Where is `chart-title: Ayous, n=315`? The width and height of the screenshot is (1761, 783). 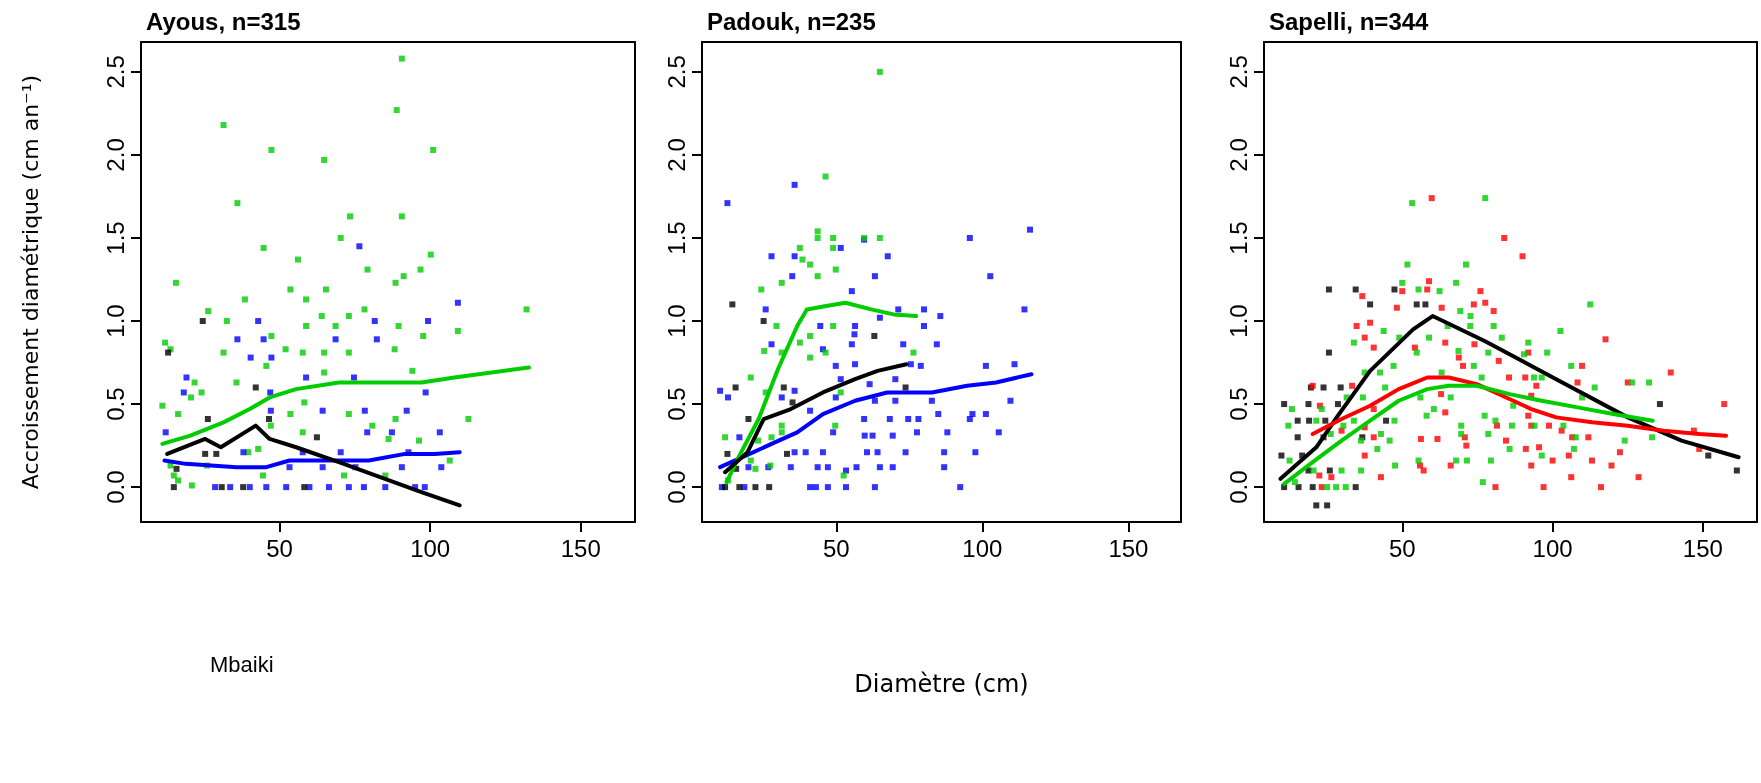
chart-title: Ayous, n=315 is located at coordinates (223, 21).